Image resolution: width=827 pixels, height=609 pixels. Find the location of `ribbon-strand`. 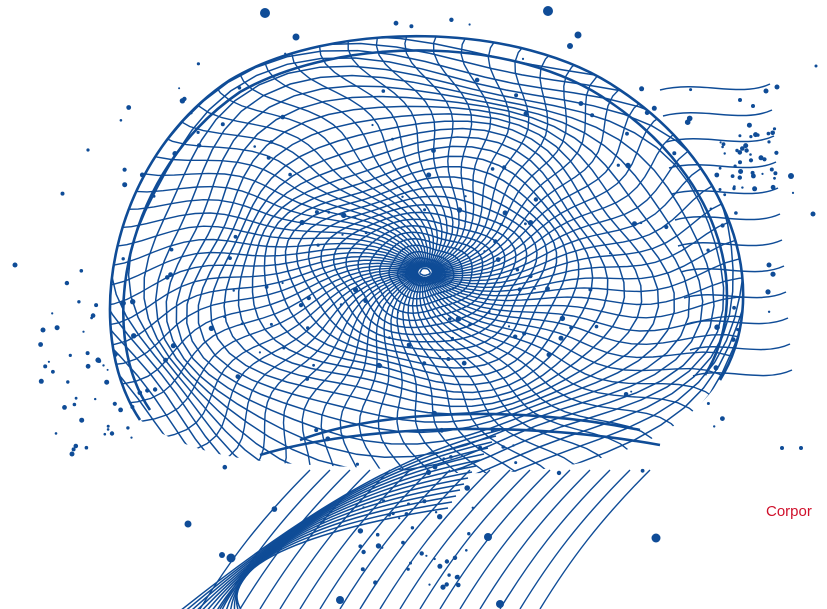

ribbon-strand is located at coordinates (345, 549).